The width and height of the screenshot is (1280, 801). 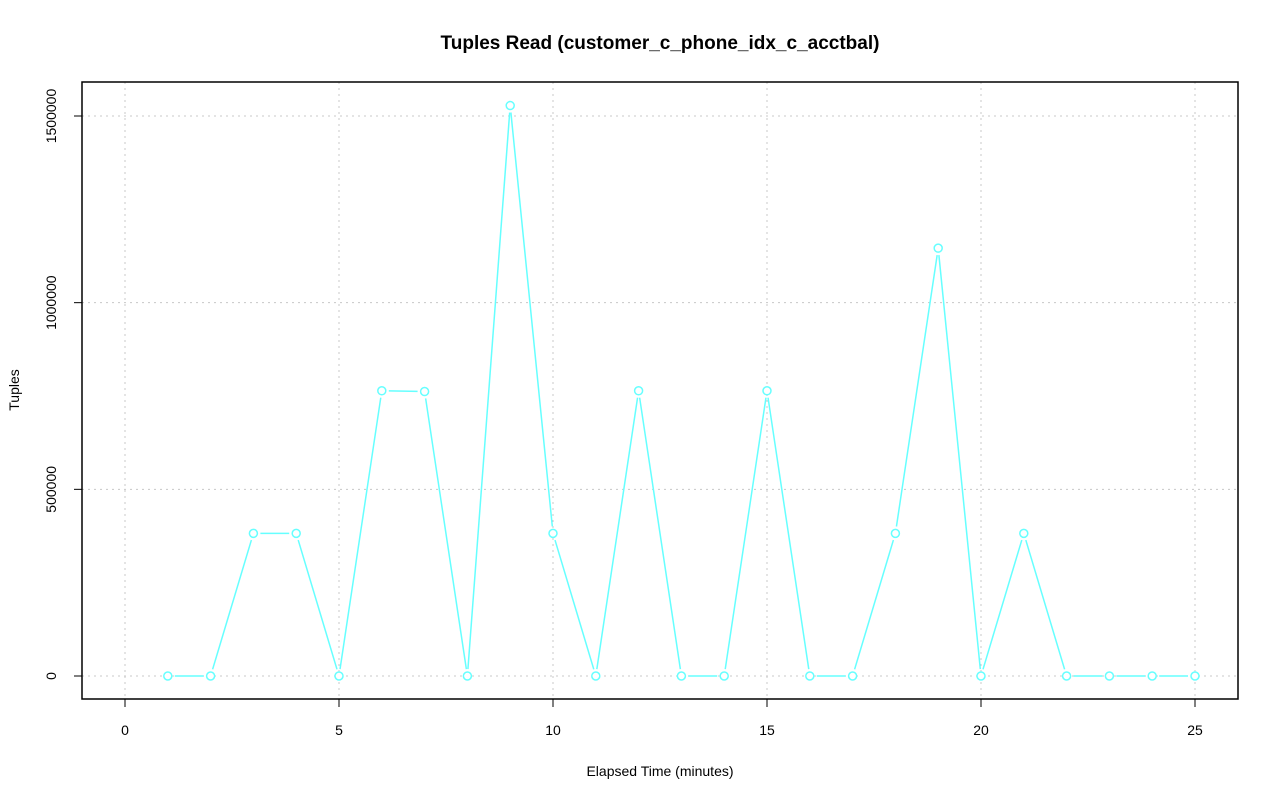 I want to click on y-tick-label-3: 1500000, so click(x=51, y=116).